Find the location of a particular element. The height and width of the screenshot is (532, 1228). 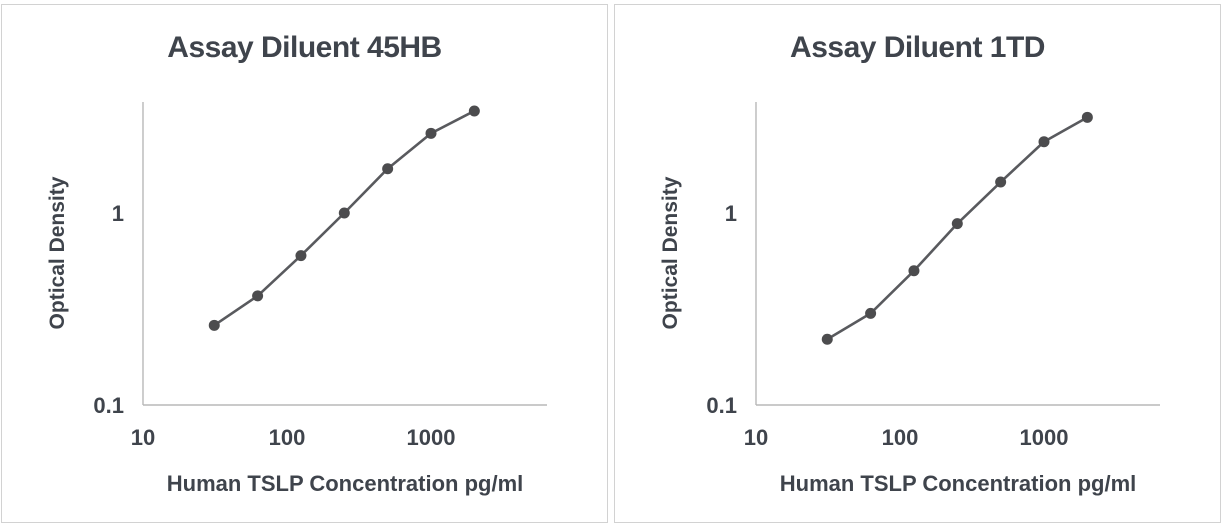

chart-title-1td: Assay Diluent 1TD is located at coordinates (917, 47).